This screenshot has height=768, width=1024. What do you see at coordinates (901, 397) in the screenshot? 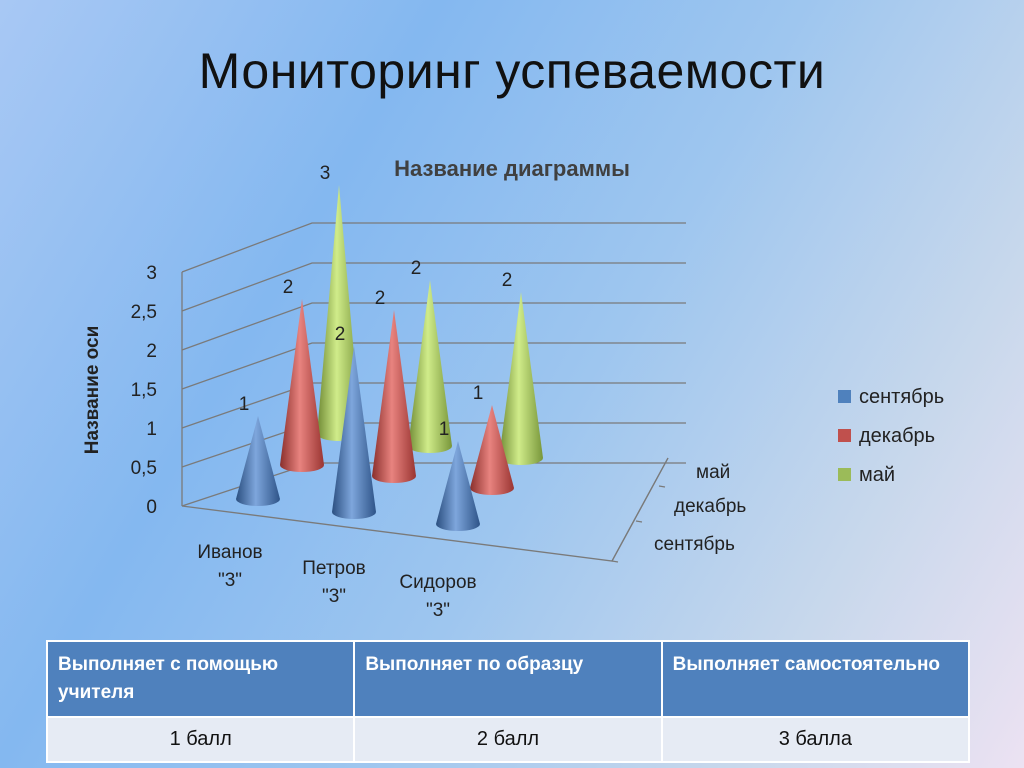
I see `legend-label: сентябрь` at bounding box center [901, 397].